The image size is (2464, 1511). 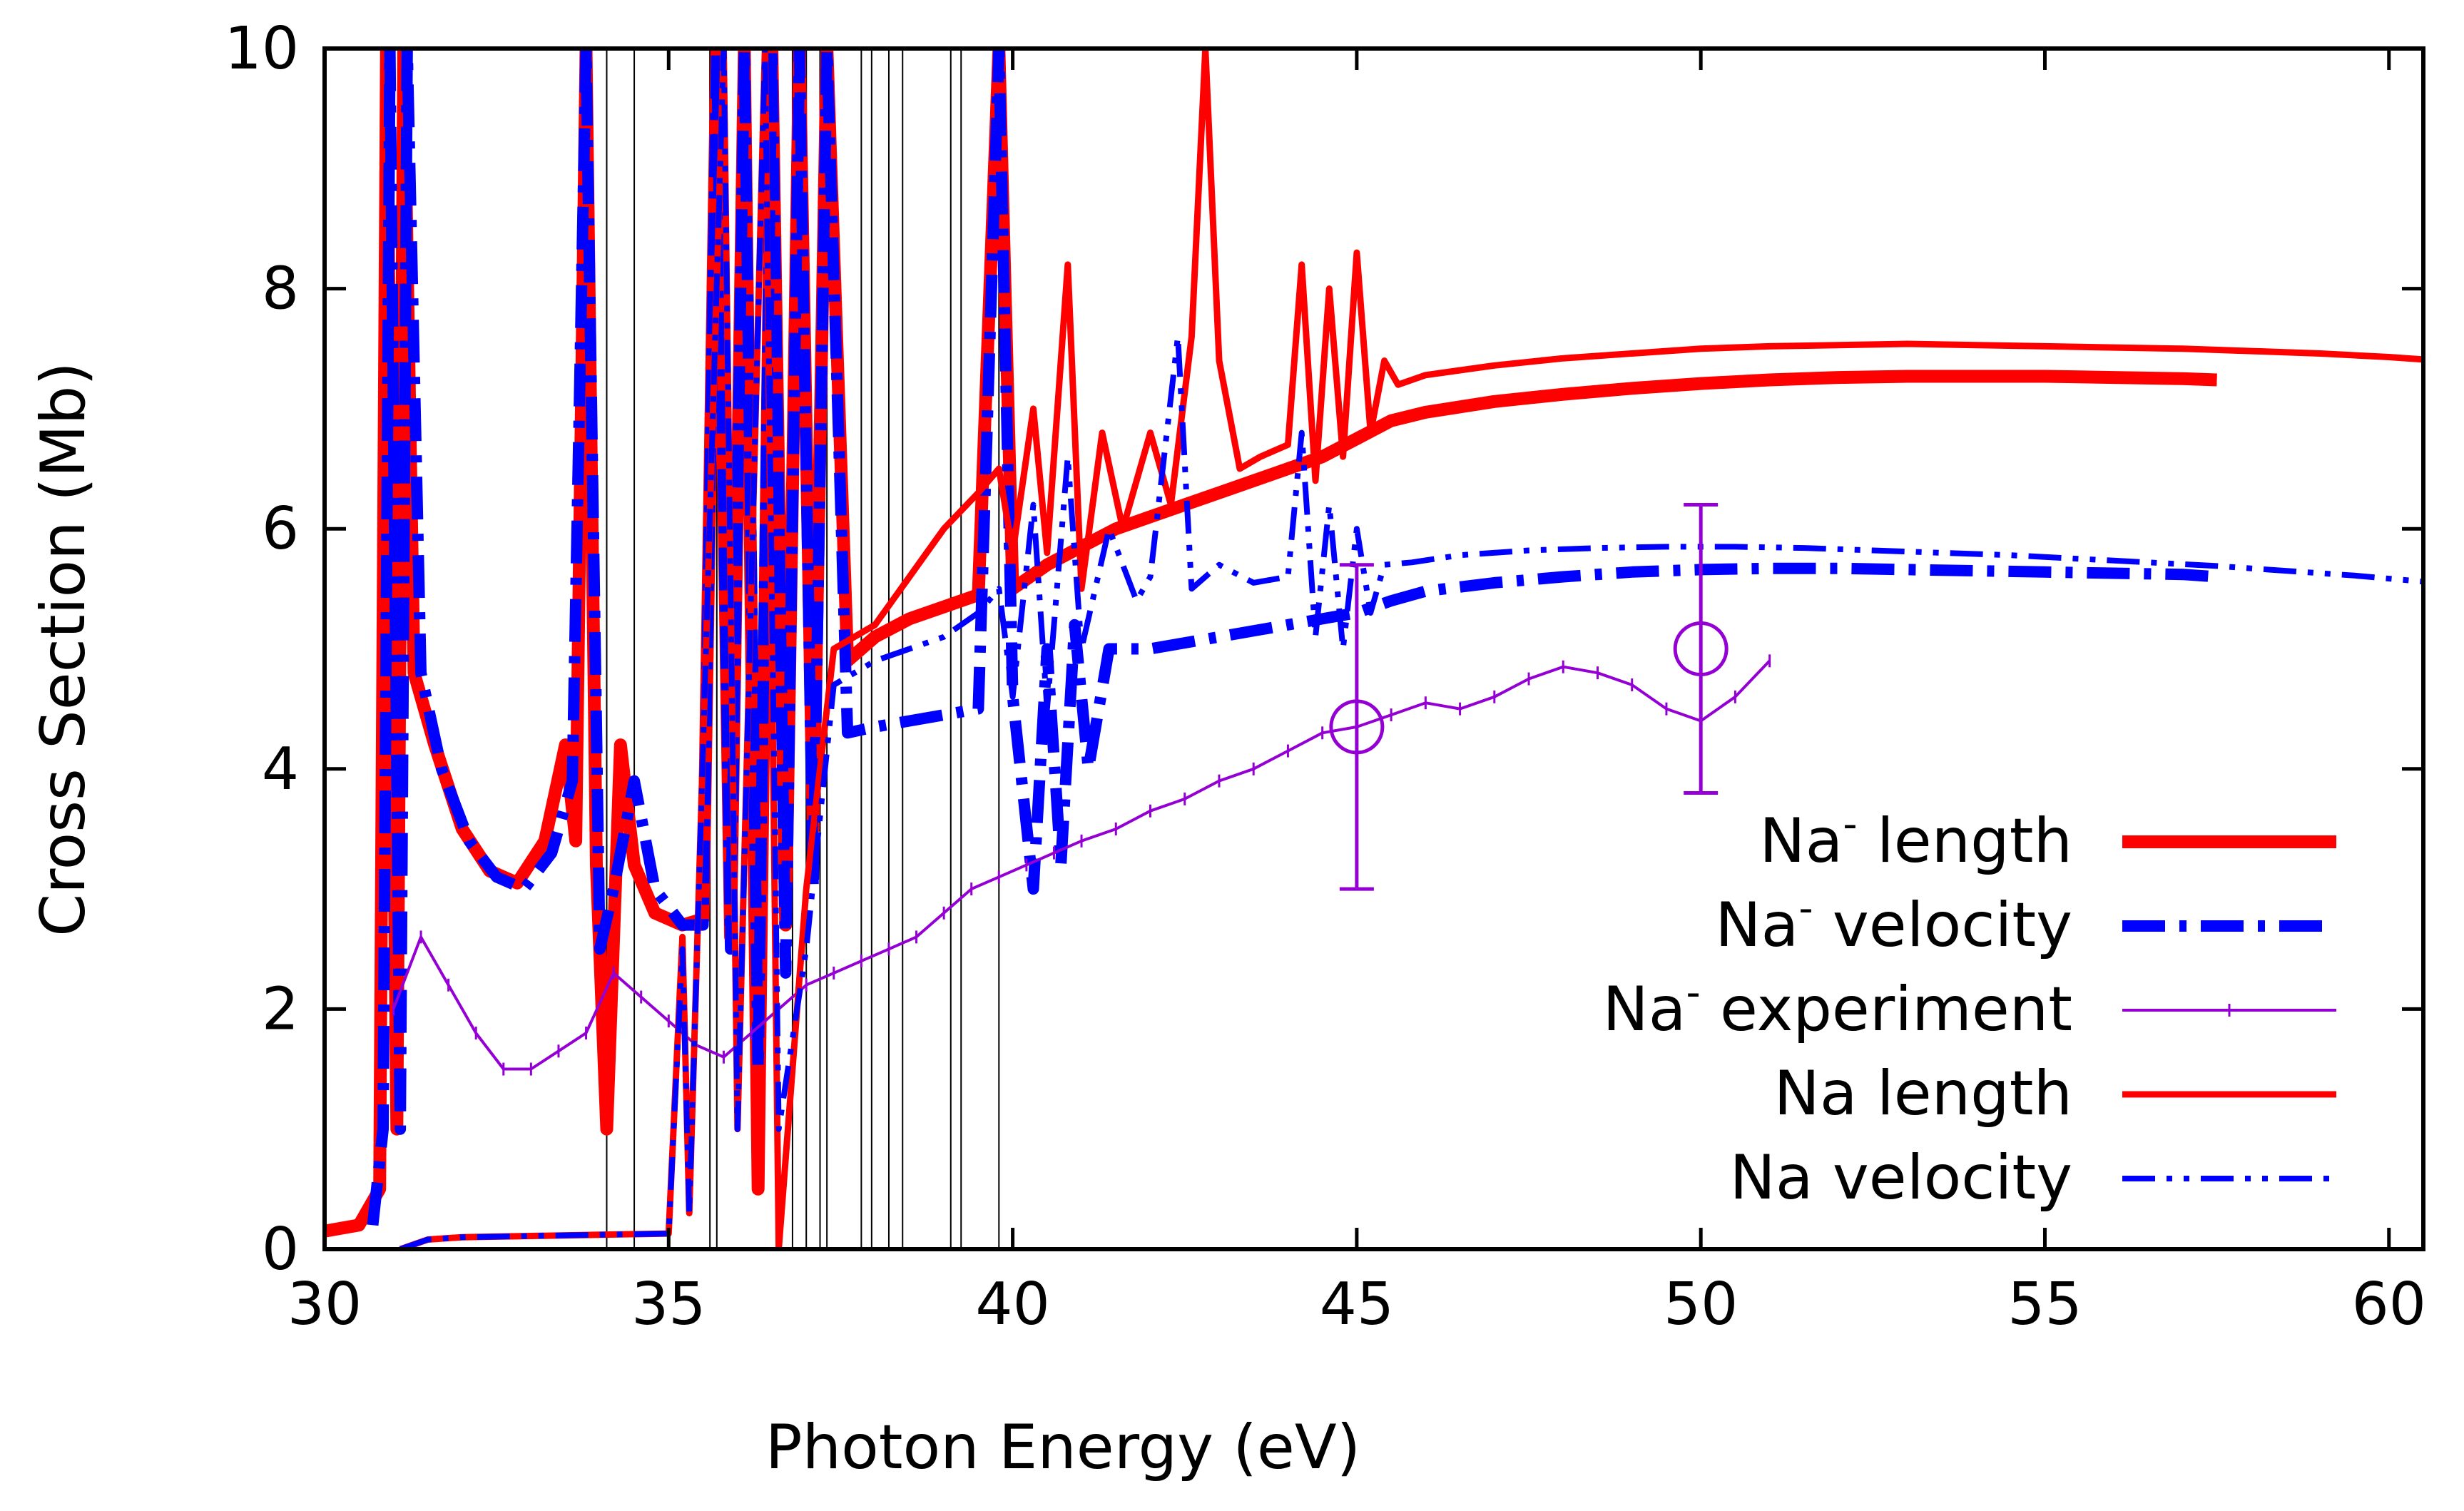 What do you see at coordinates (280, 1009) in the screenshot?
I see `y-tick-label: 2` at bounding box center [280, 1009].